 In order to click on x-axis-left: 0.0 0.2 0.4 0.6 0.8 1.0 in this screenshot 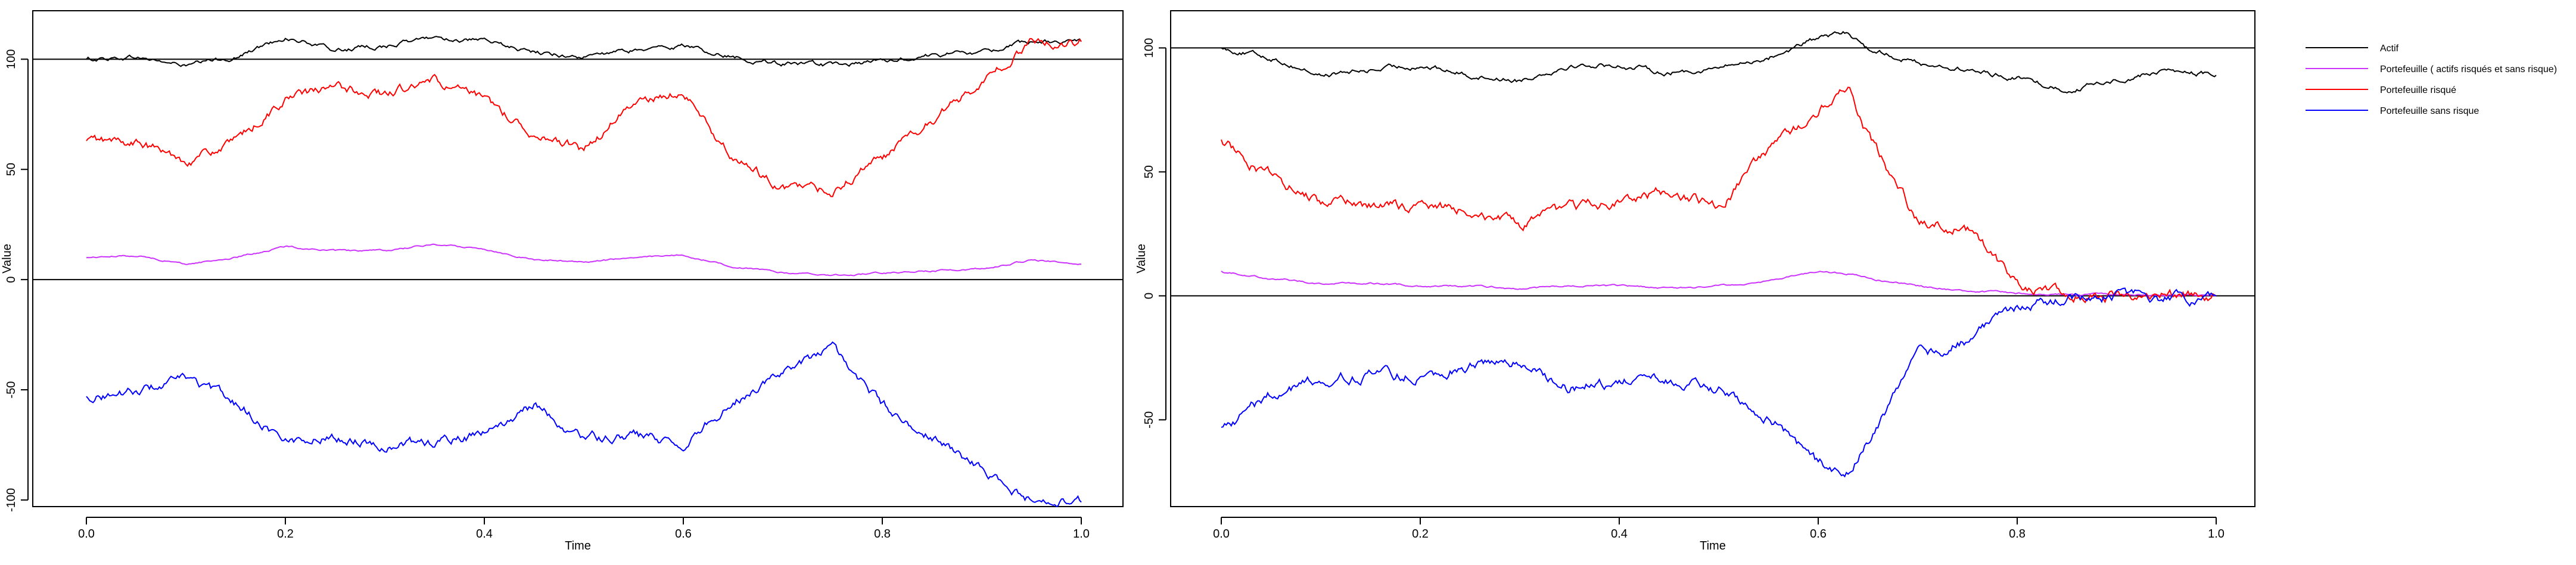, I will do `click(584, 529)`.